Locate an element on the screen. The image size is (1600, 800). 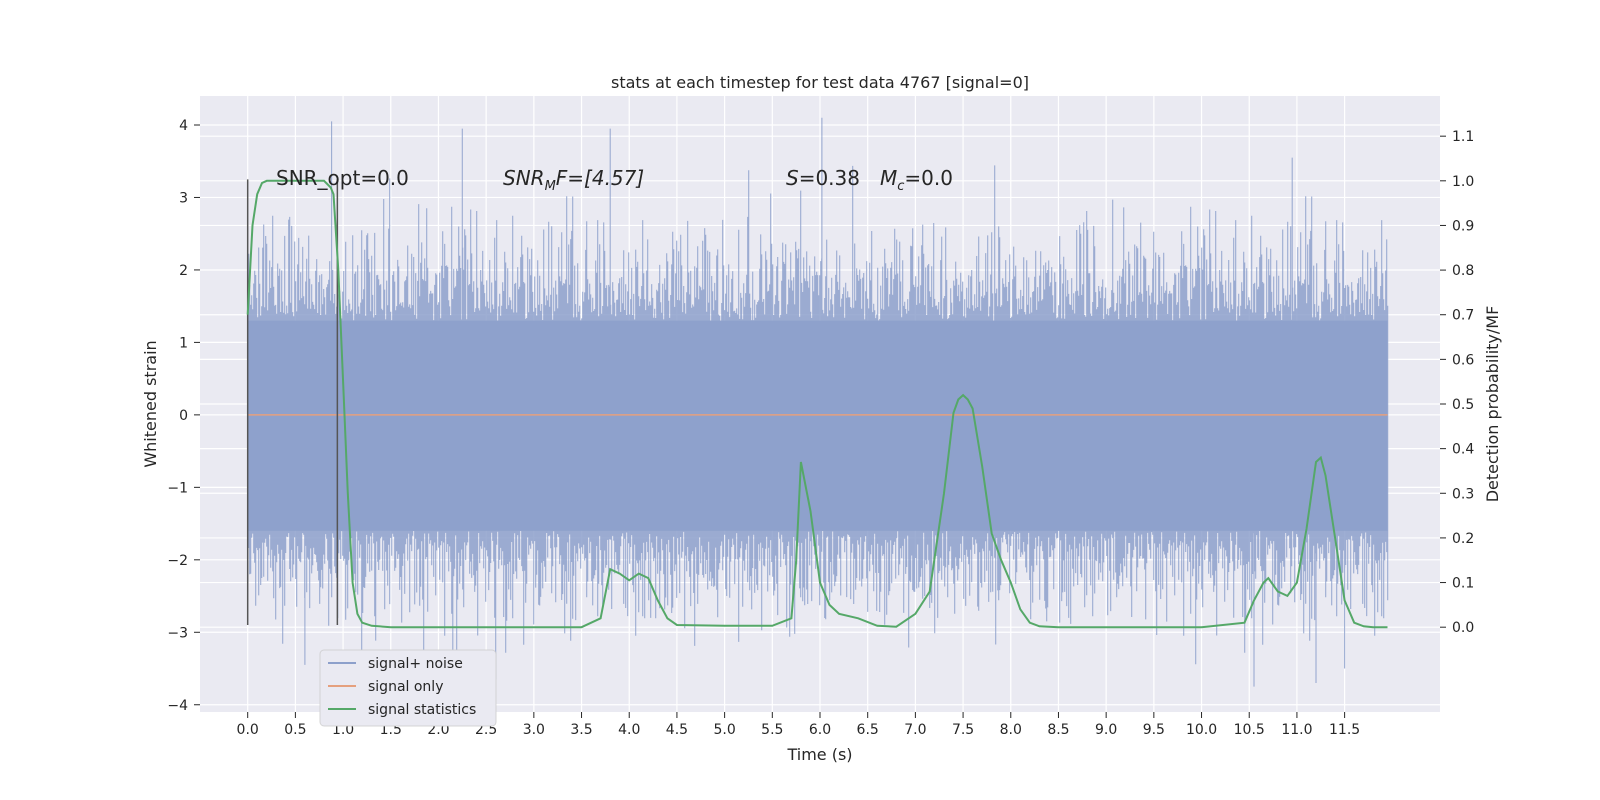
legend-label-signal-statistics: signal statistics is located at coordinates (422, 710).